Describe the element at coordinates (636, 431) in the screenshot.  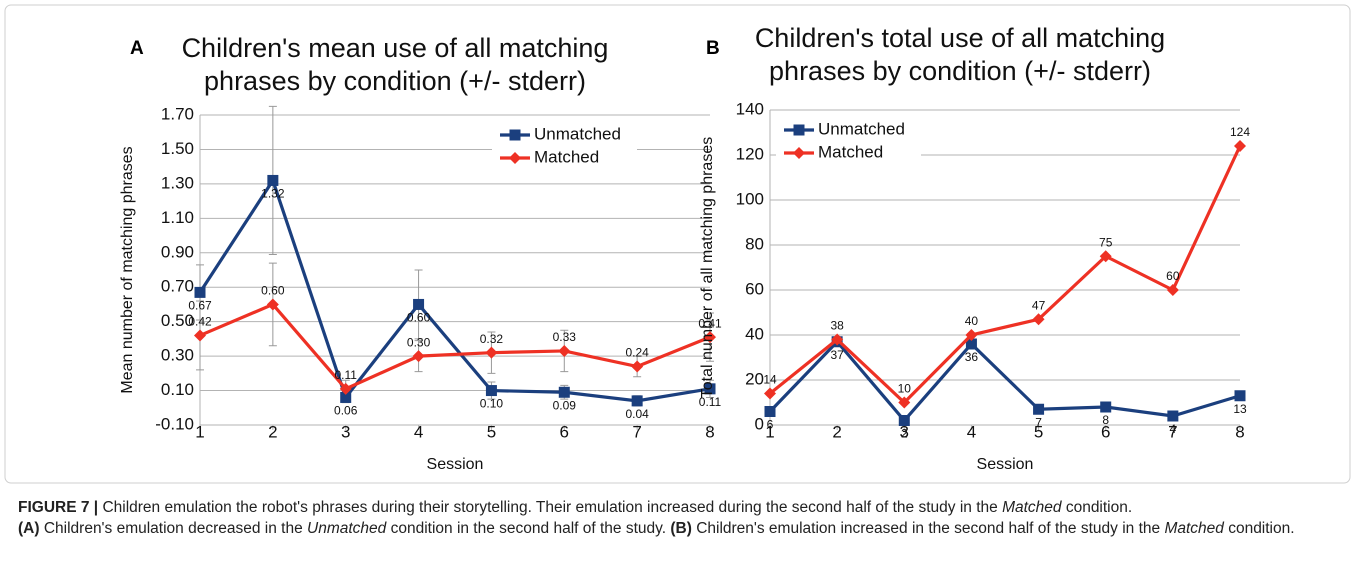
I see `x-tick-label: 7` at that location.